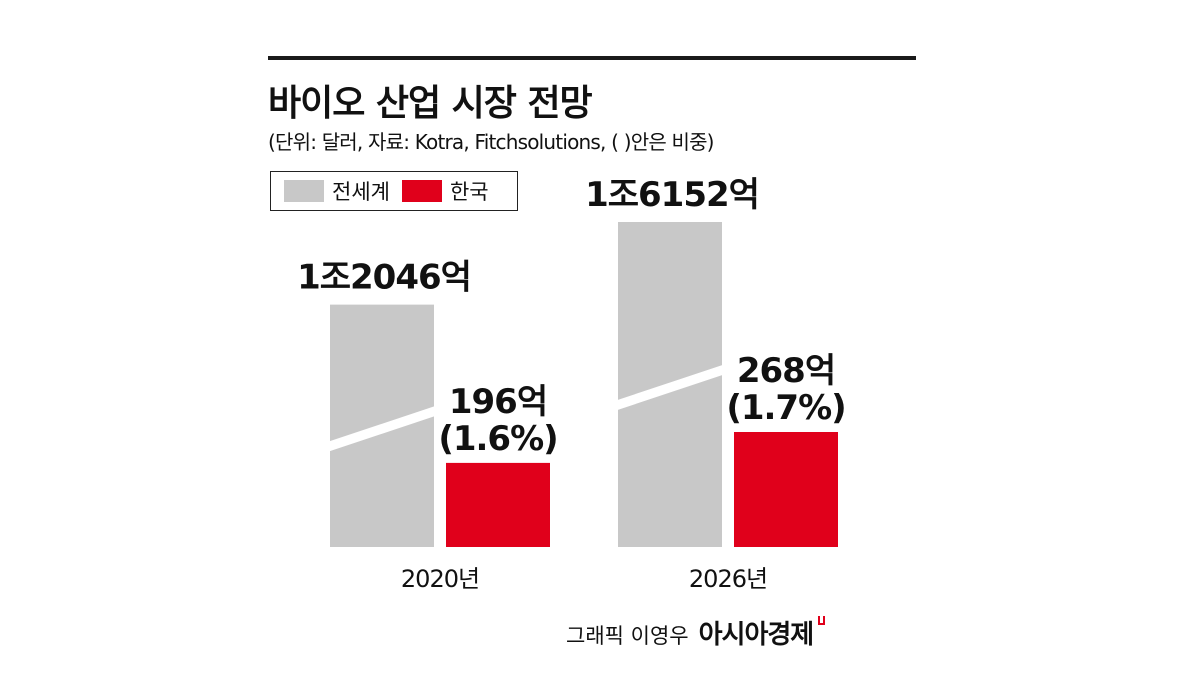 The width and height of the screenshot is (1181, 688). Describe the element at coordinates (785, 408) in the screenshot. I see `share-korea-1: (1.7%)` at that location.